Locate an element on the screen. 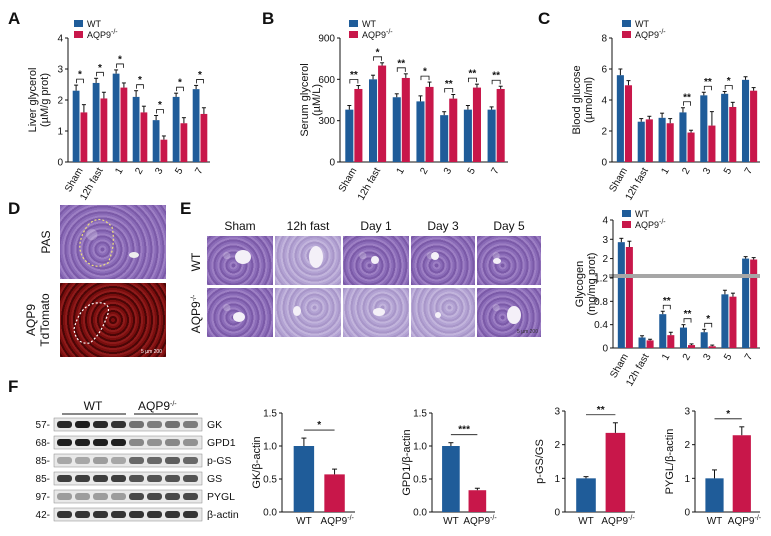 The height and width of the screenshot is (536, 771). histology-ko-day5: 5 µm 200 is located at coordinates (509, 312).